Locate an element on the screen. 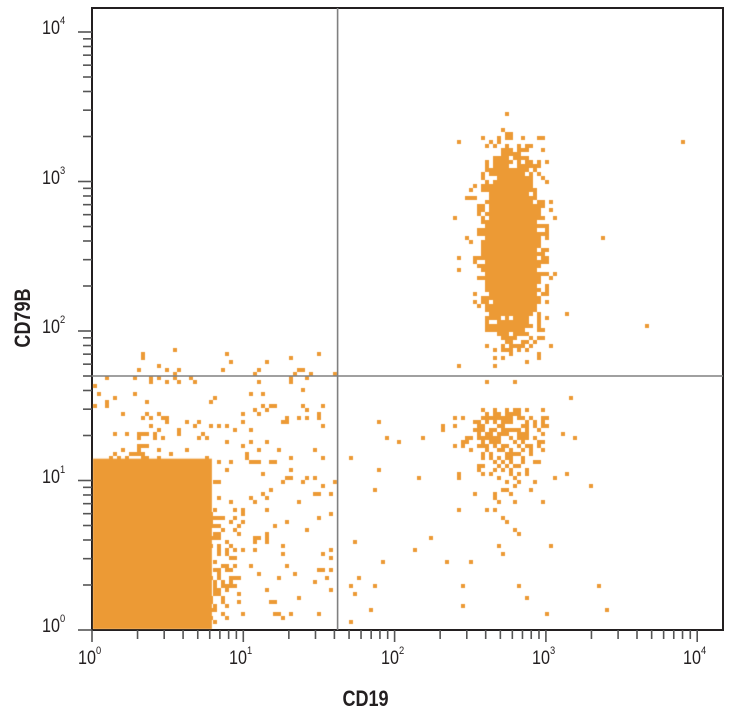  x-axis-title: CD19 is located at coordinates (365, 698).